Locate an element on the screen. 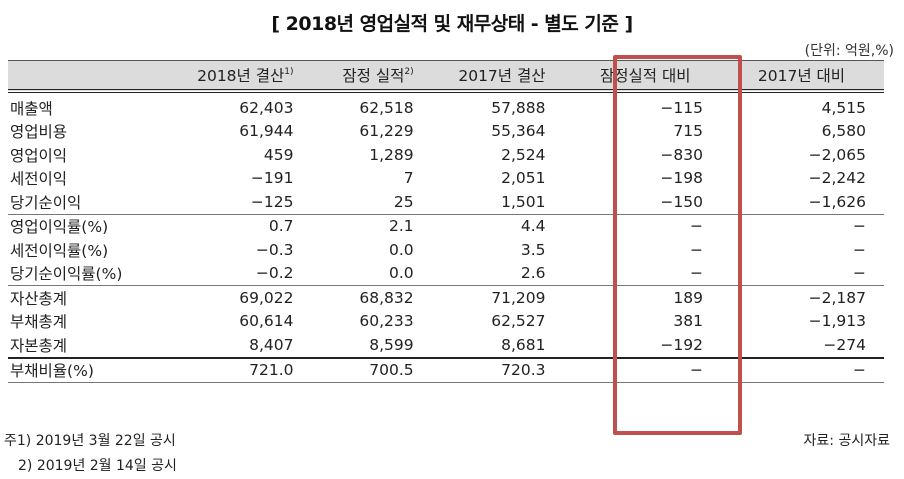  cell-prelim: 8,599 is located at coordinates (391, 344).